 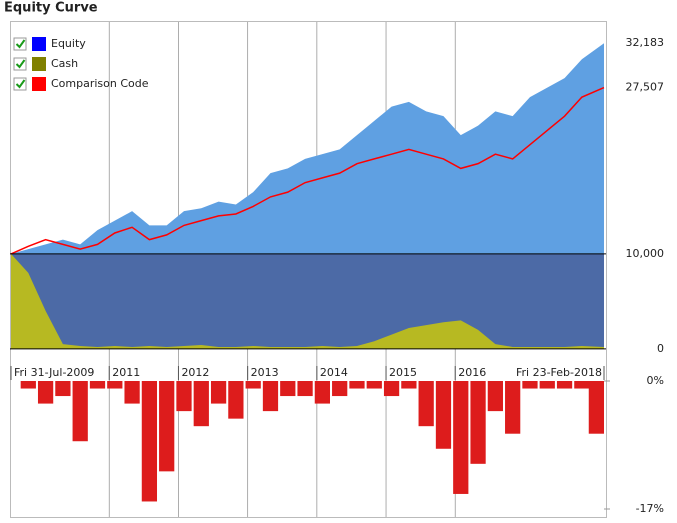 I want to click on legend-label: Comparison Code, so click(x=100, y=83).